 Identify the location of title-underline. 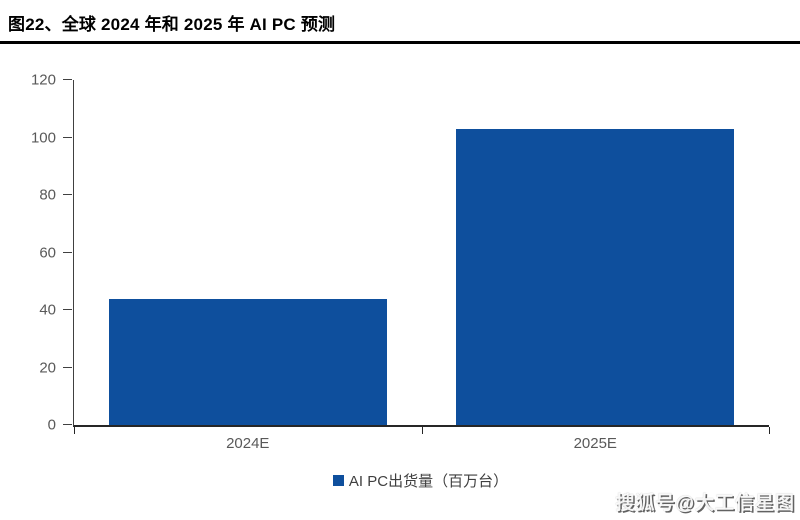
(400, 42).